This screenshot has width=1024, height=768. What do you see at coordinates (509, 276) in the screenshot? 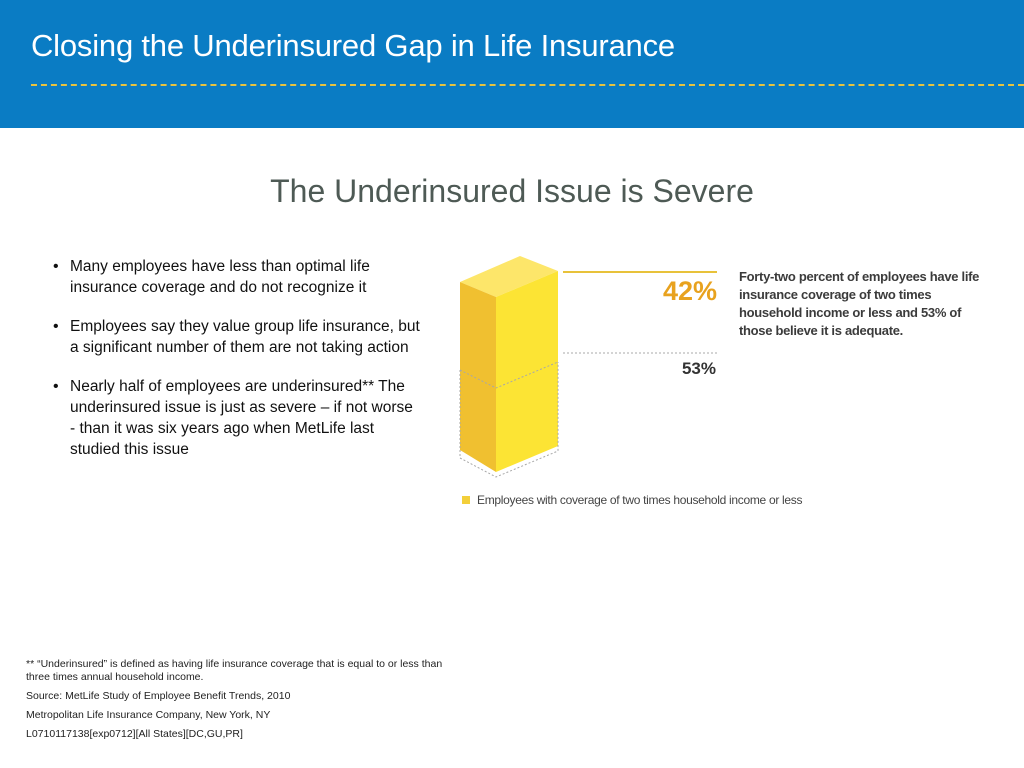
I see `bar-top-face` at bounding box center [509, 276].